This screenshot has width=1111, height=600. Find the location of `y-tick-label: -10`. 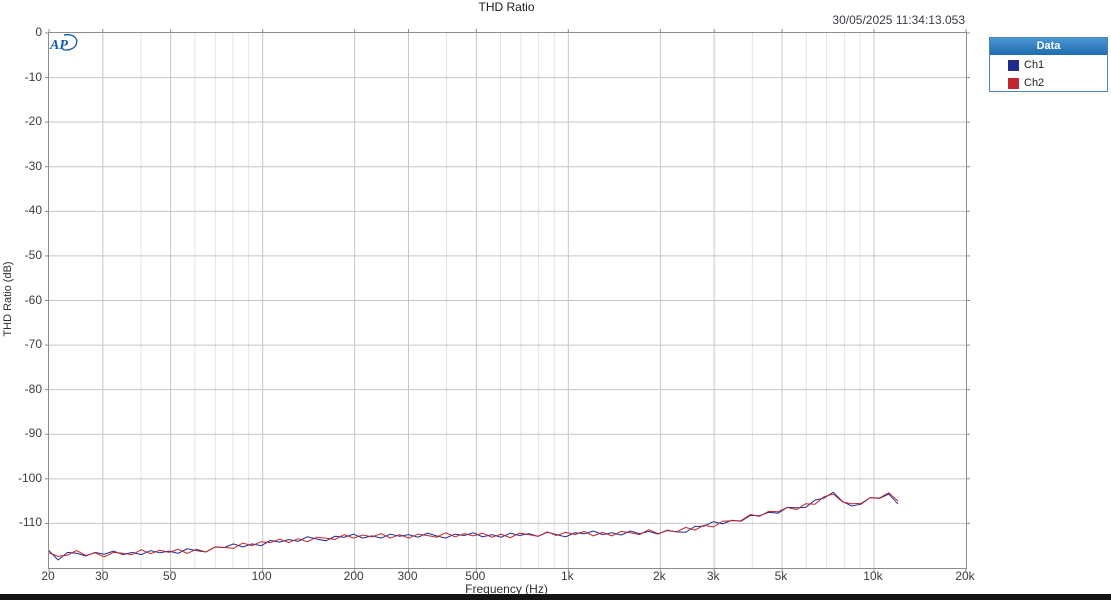

y-tick-label: -10 is located at coordinates (33, 76).